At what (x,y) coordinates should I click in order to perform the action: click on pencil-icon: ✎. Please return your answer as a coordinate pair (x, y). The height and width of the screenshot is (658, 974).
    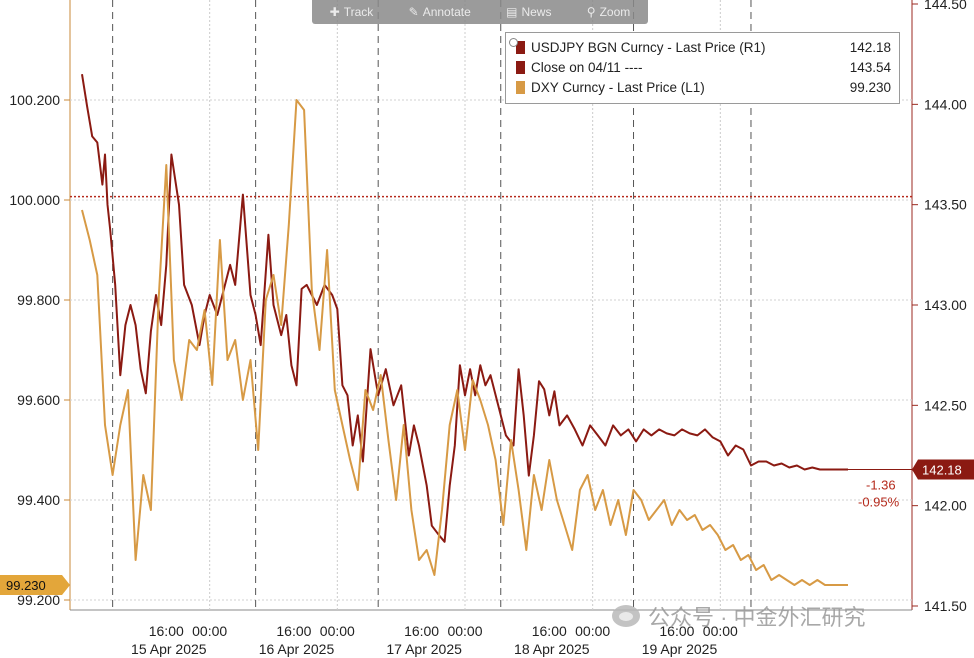
    Looking at the image, I should click on (413, 12).